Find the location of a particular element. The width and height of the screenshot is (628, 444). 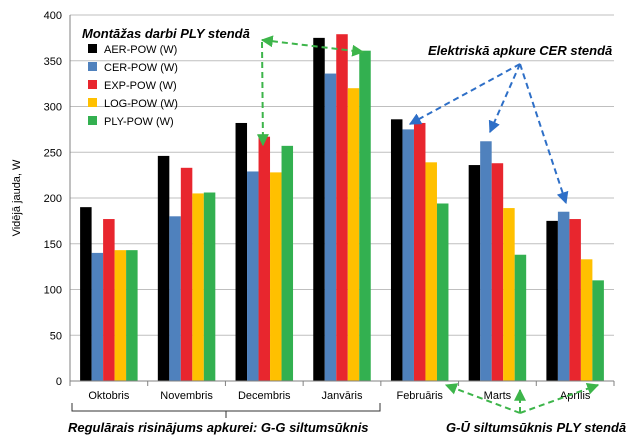

x-tick-label: Marts is located at coordinates (498, 396).